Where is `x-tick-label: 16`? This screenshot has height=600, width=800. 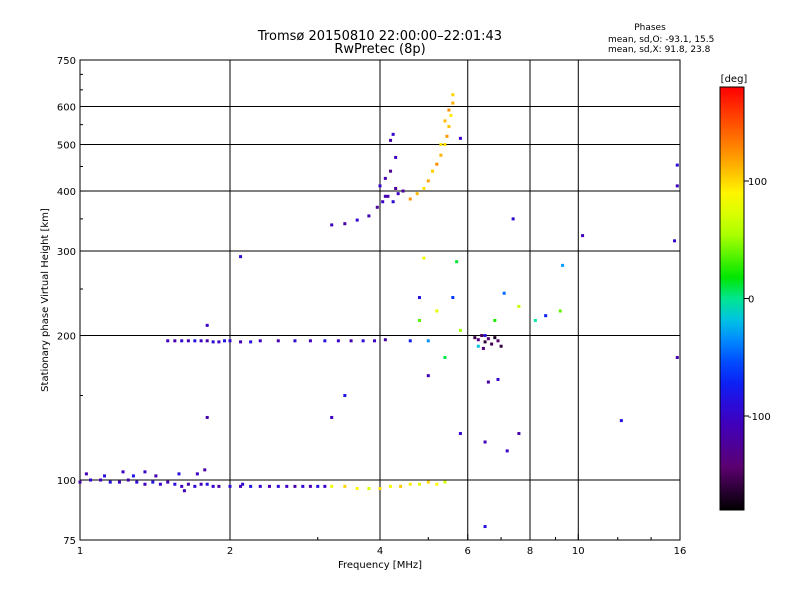 x-tick-label: 16 is located at coordinates (680, 551).